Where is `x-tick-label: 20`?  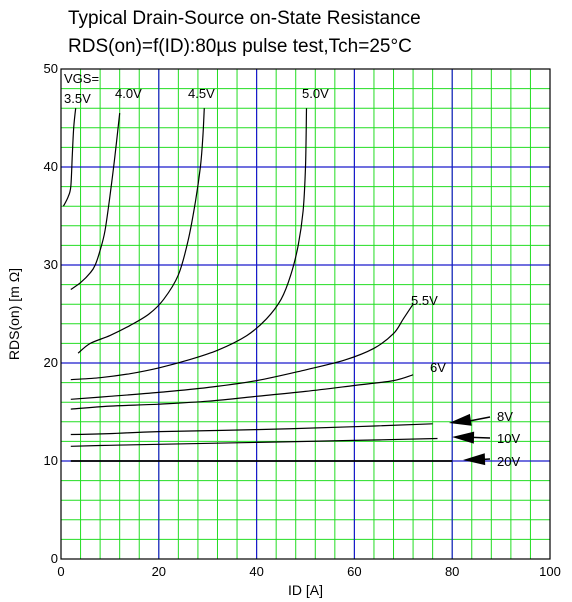
x-tick-label: 20 is located at coordinates (159, 571).